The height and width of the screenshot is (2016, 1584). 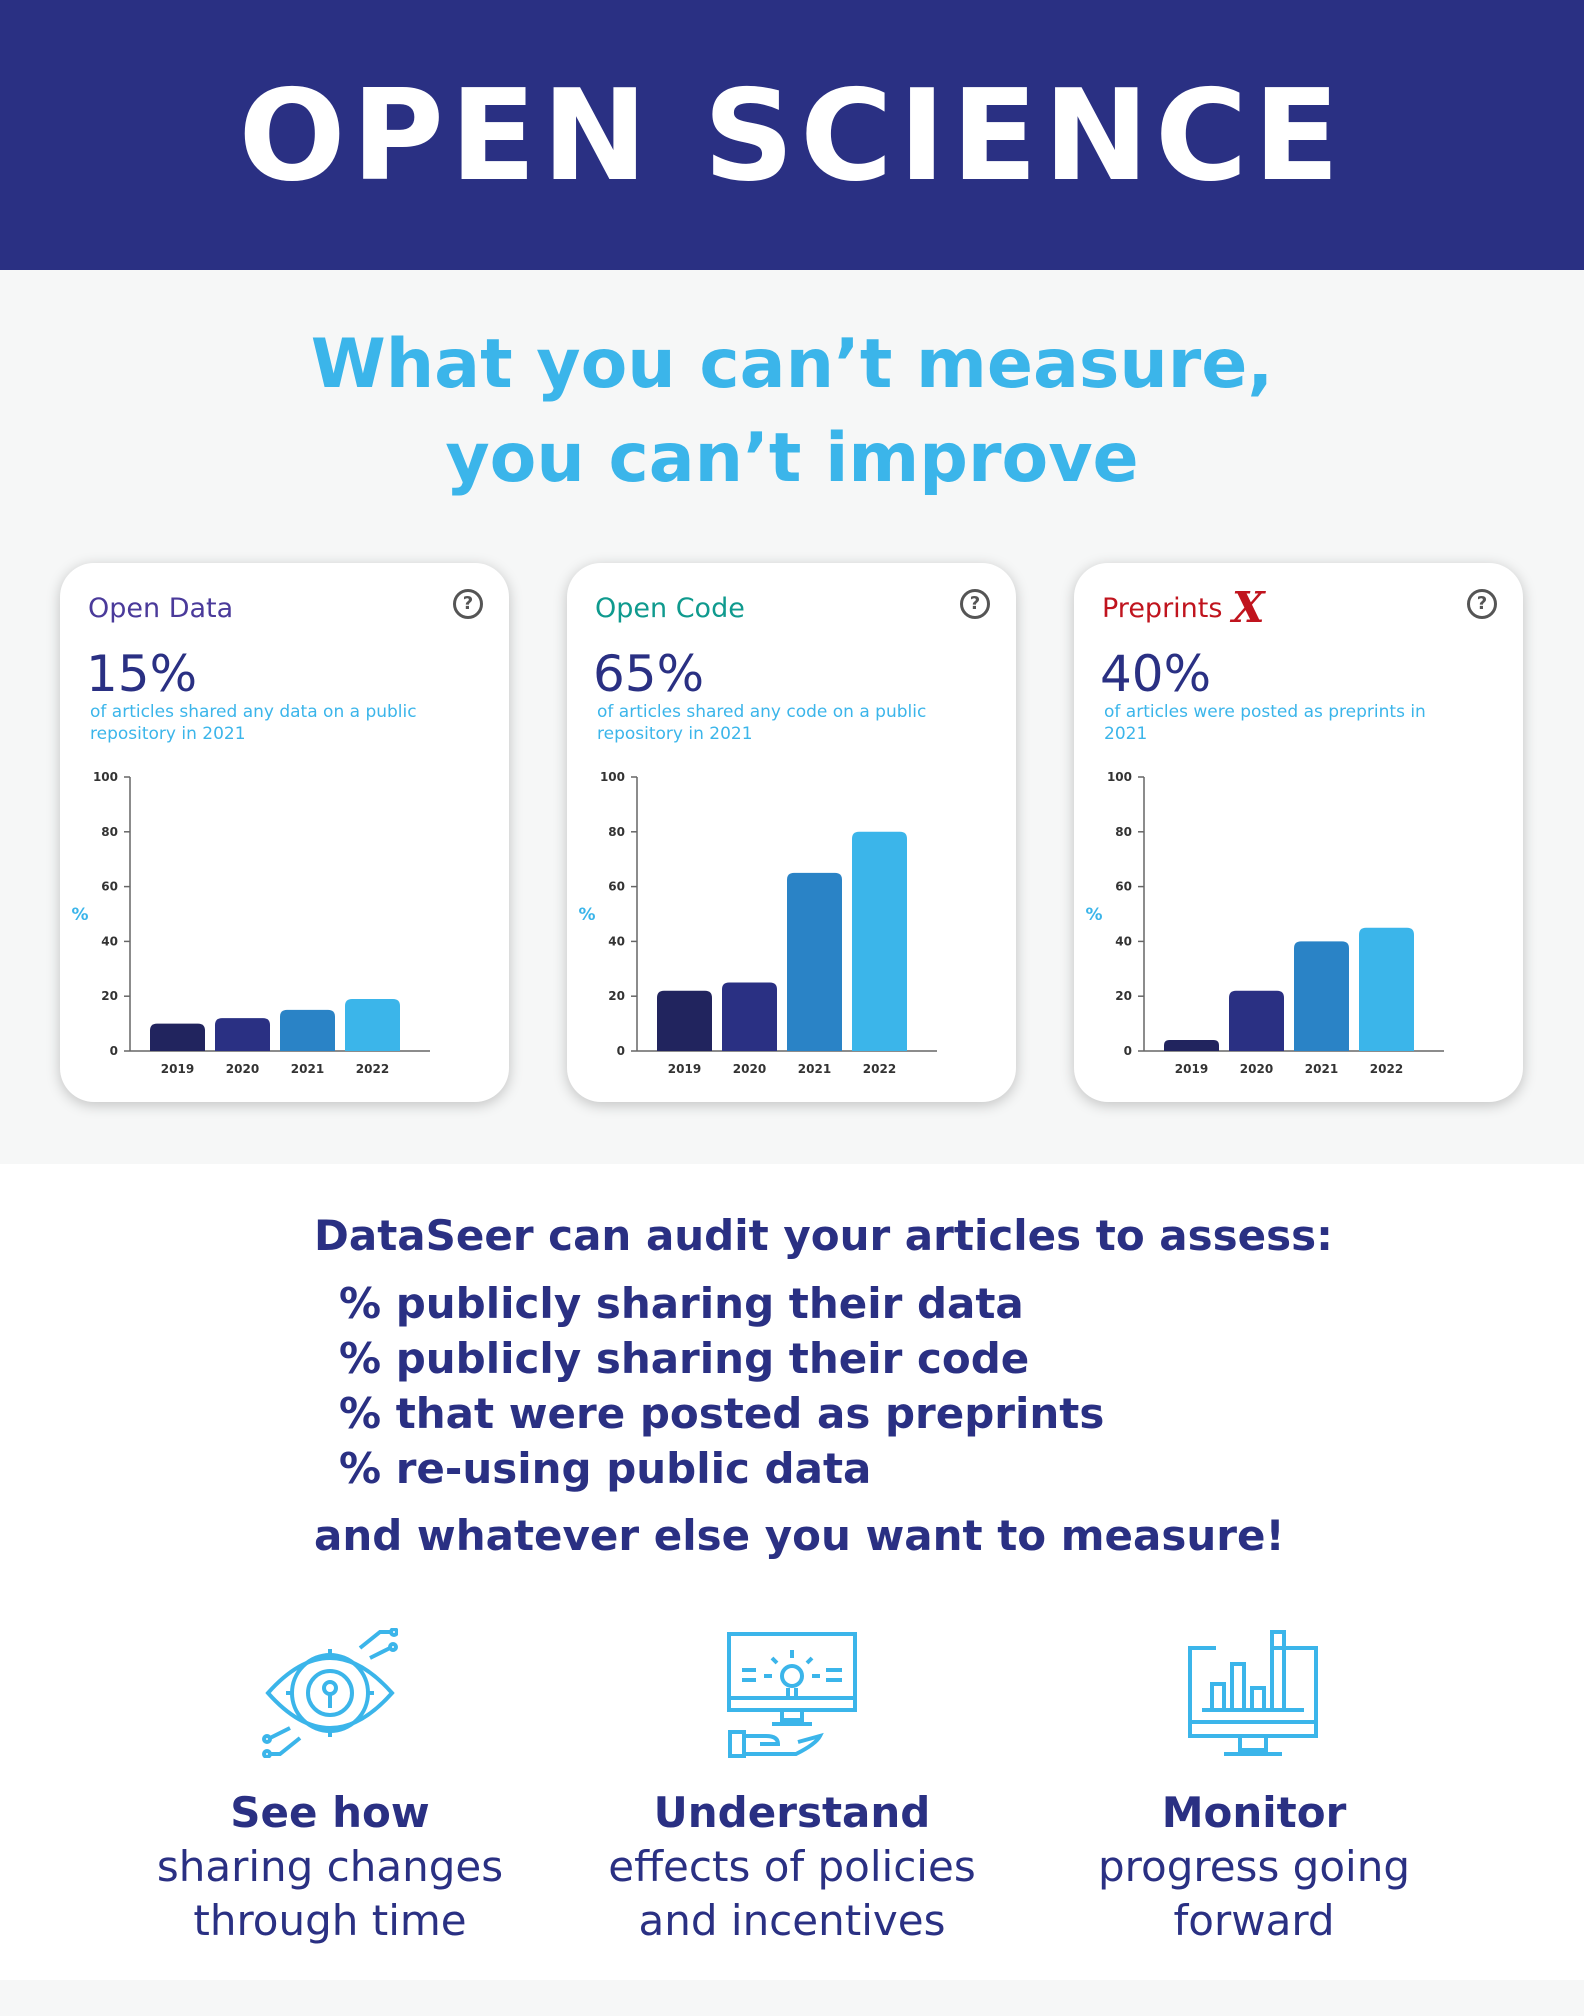 I want to click on bottom-strip, so click(x=792, y=1998).